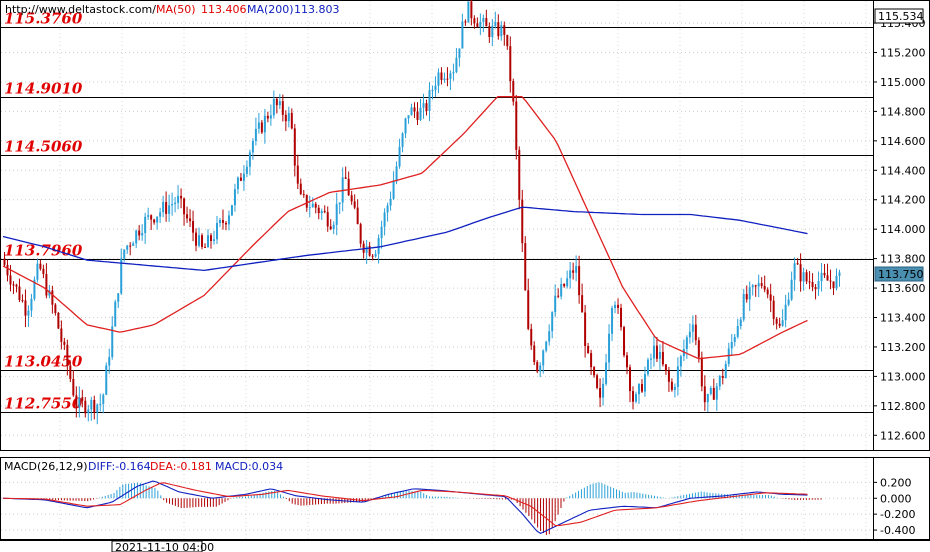  I want to click on level-label: 113.0450, so click(43, 362).